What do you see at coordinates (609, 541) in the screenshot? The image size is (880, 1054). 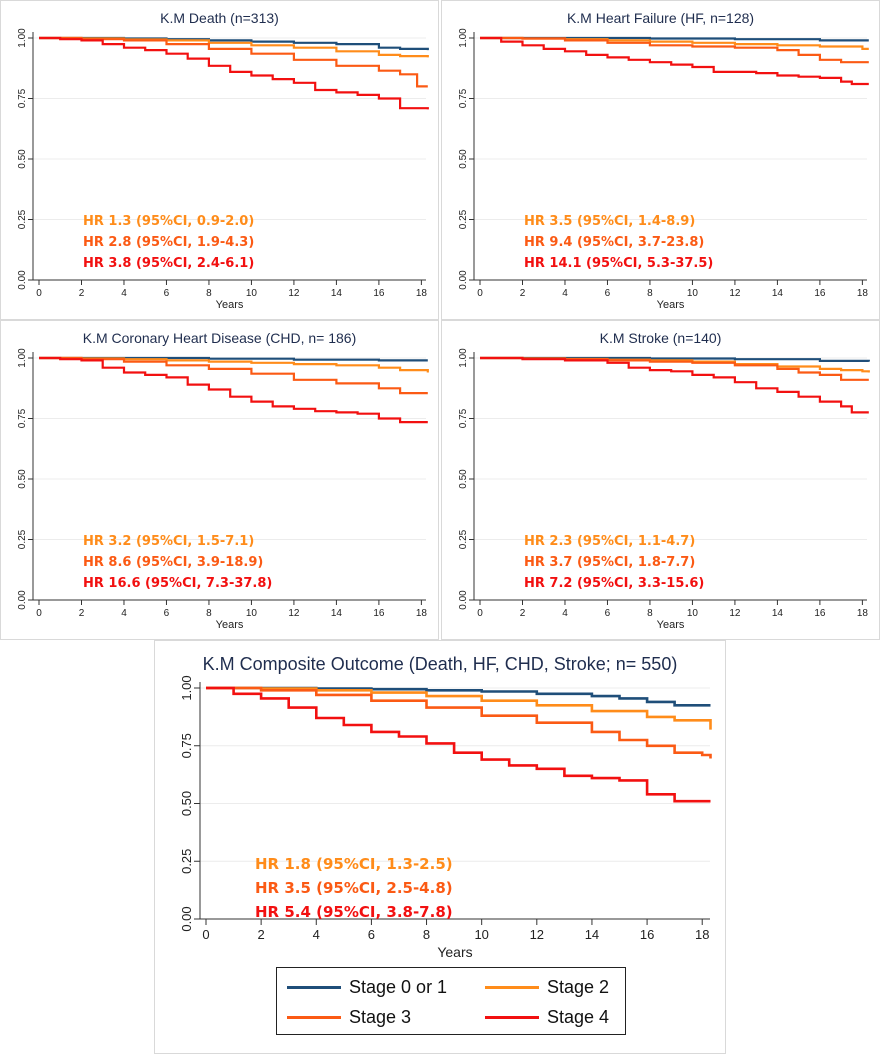 I see `hr-annotation-stage-2: HR 2.3 (95%CI, 1.1-4.7)` at bounding box center [609, 541].